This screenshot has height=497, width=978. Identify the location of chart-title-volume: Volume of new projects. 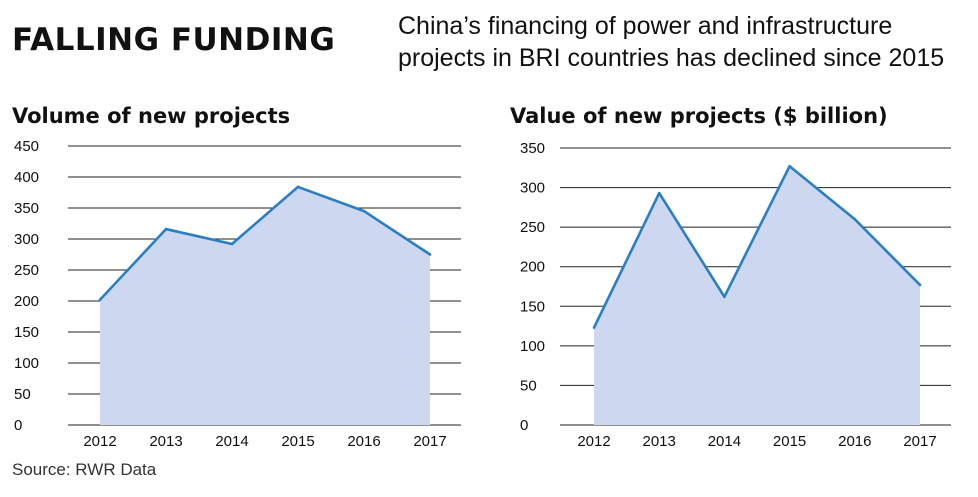
(151, 116).